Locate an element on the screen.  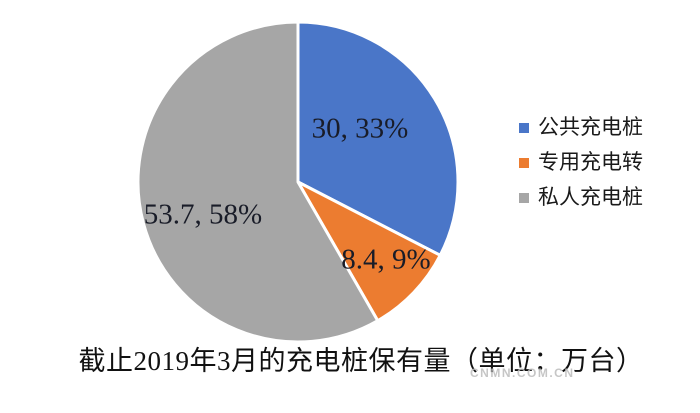
legend-label: 私人充电桩 is located at coordinates (590, 197).